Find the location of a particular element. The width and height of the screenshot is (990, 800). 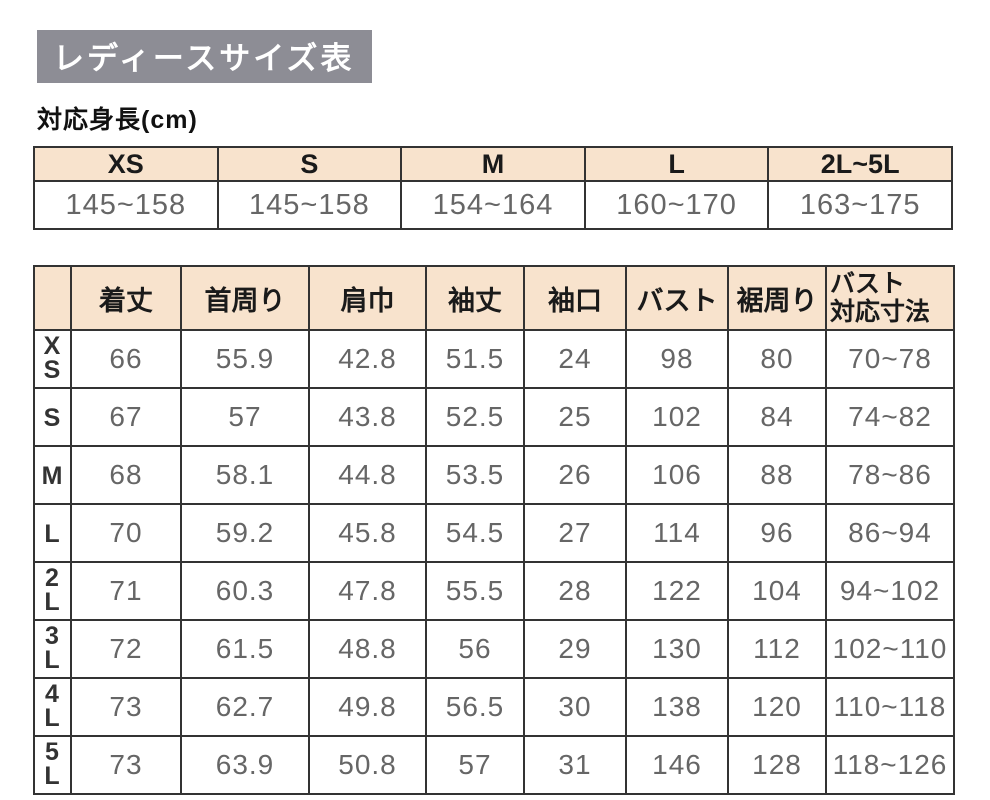

measurement-cell: 60.3 is located at coordinates (245, 591).